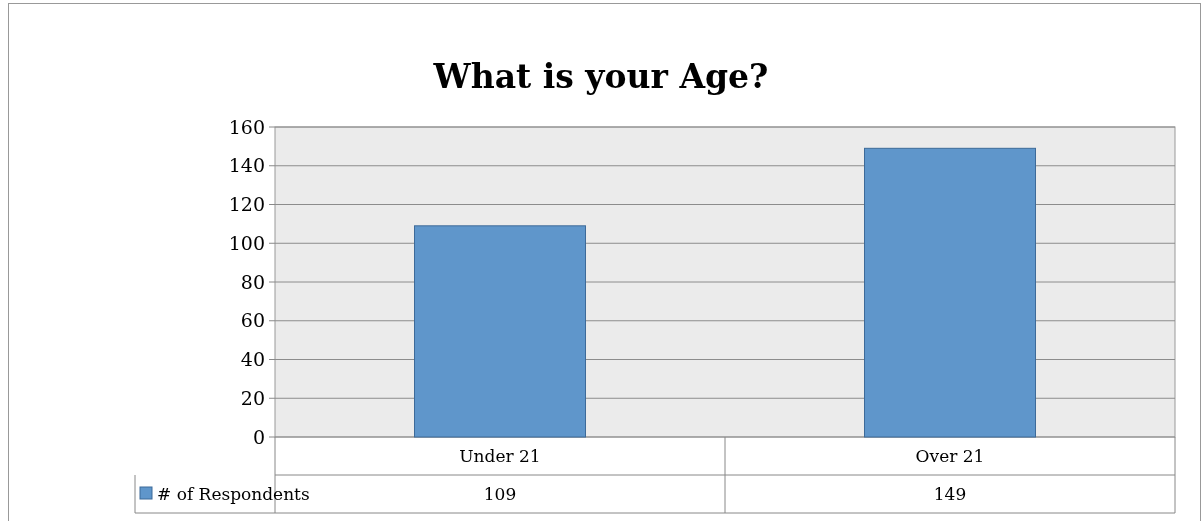 The width and height of the screenshot is (1202, 521). I want to click on data-label: 109, so click(500, 493).